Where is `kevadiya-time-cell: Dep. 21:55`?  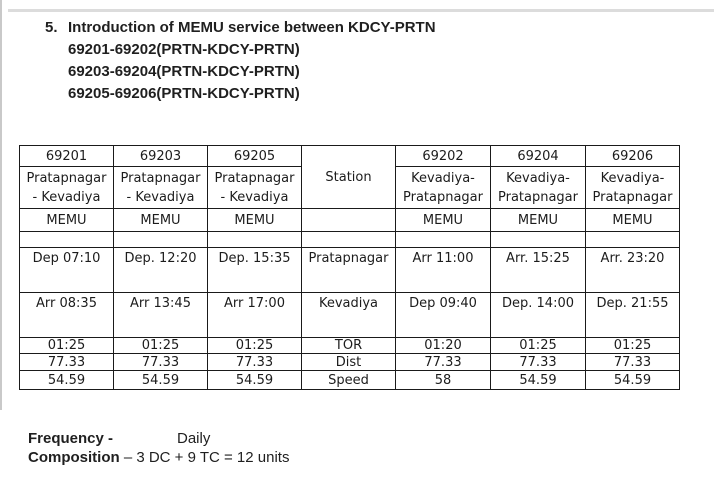
kevadiya-time-cell: Dep. 21:55 is located at coordinates (632, 315).